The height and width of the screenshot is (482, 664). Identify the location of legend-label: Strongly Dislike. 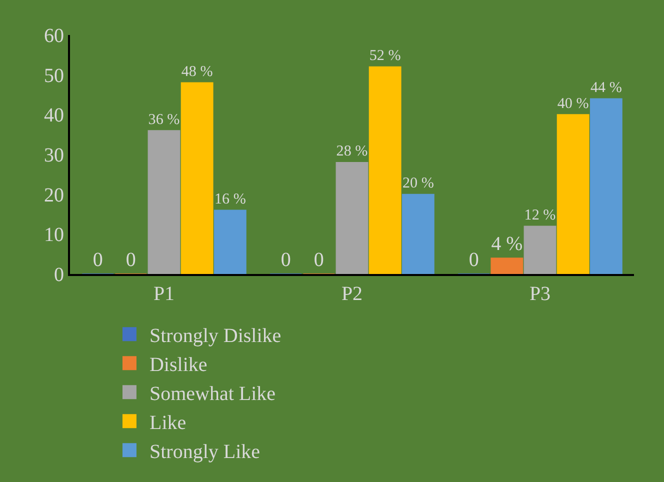
(215, 335).